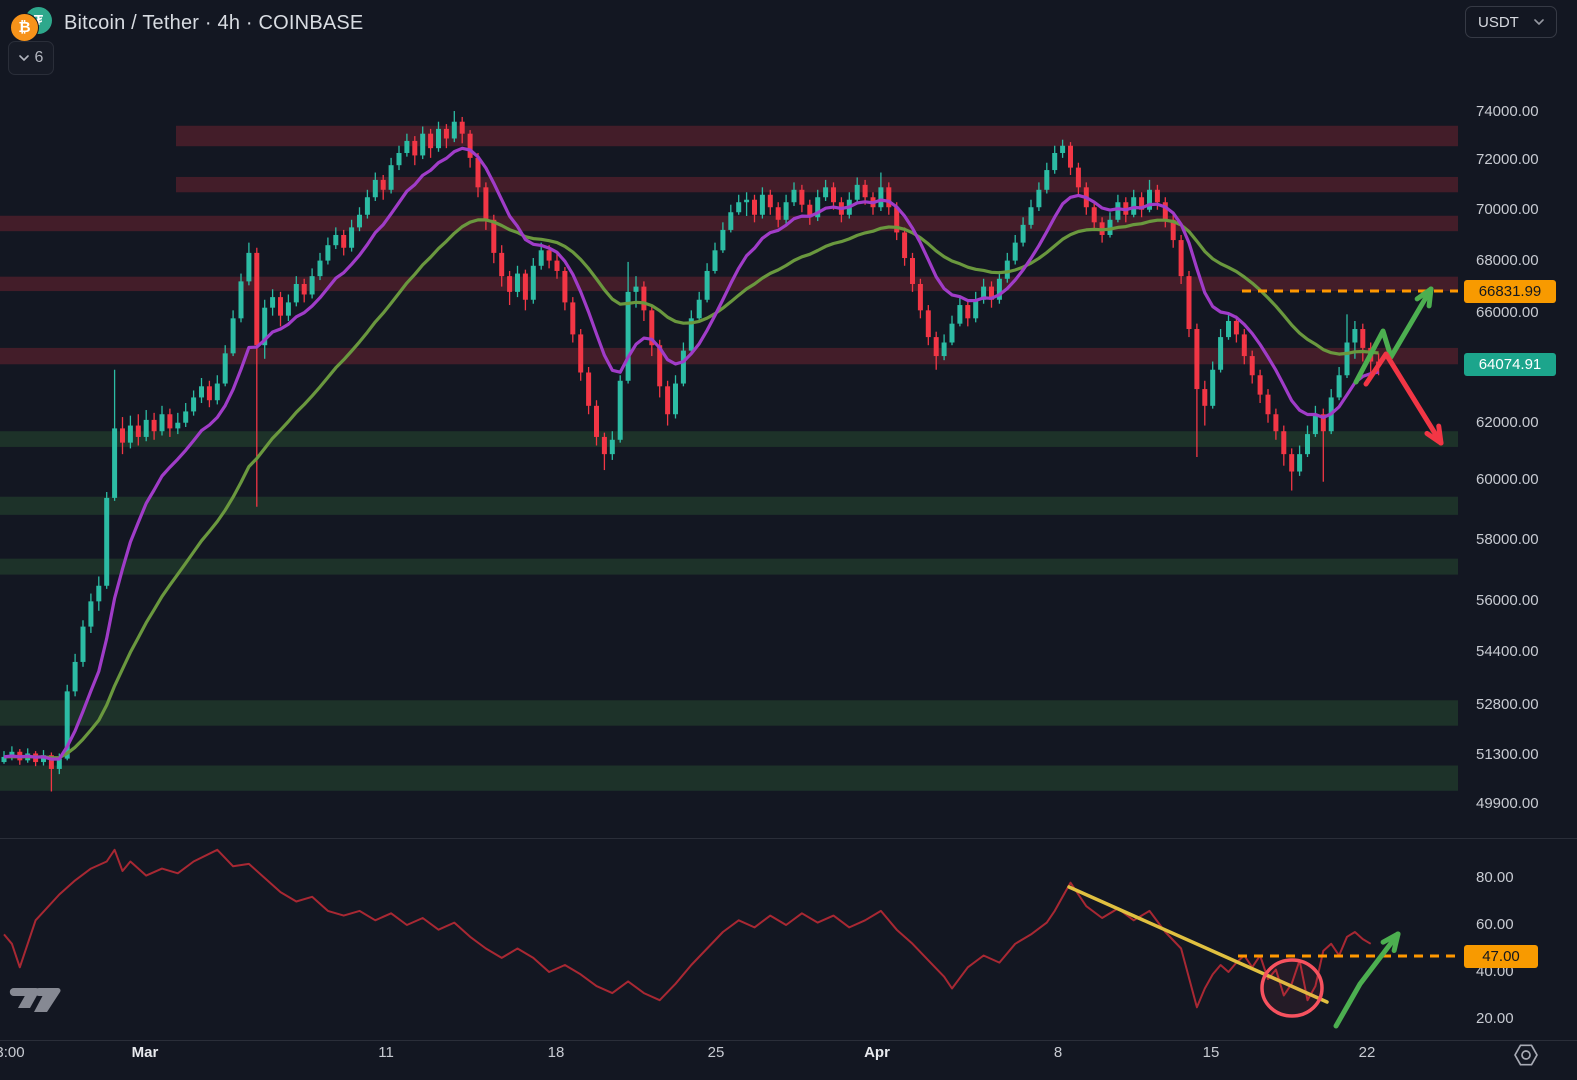 This screenshot has height=1080, width=1577. Describe the element at coordinates (1510, 364) in the screenshot. I see `last-price-label: 64074.91` at that location.